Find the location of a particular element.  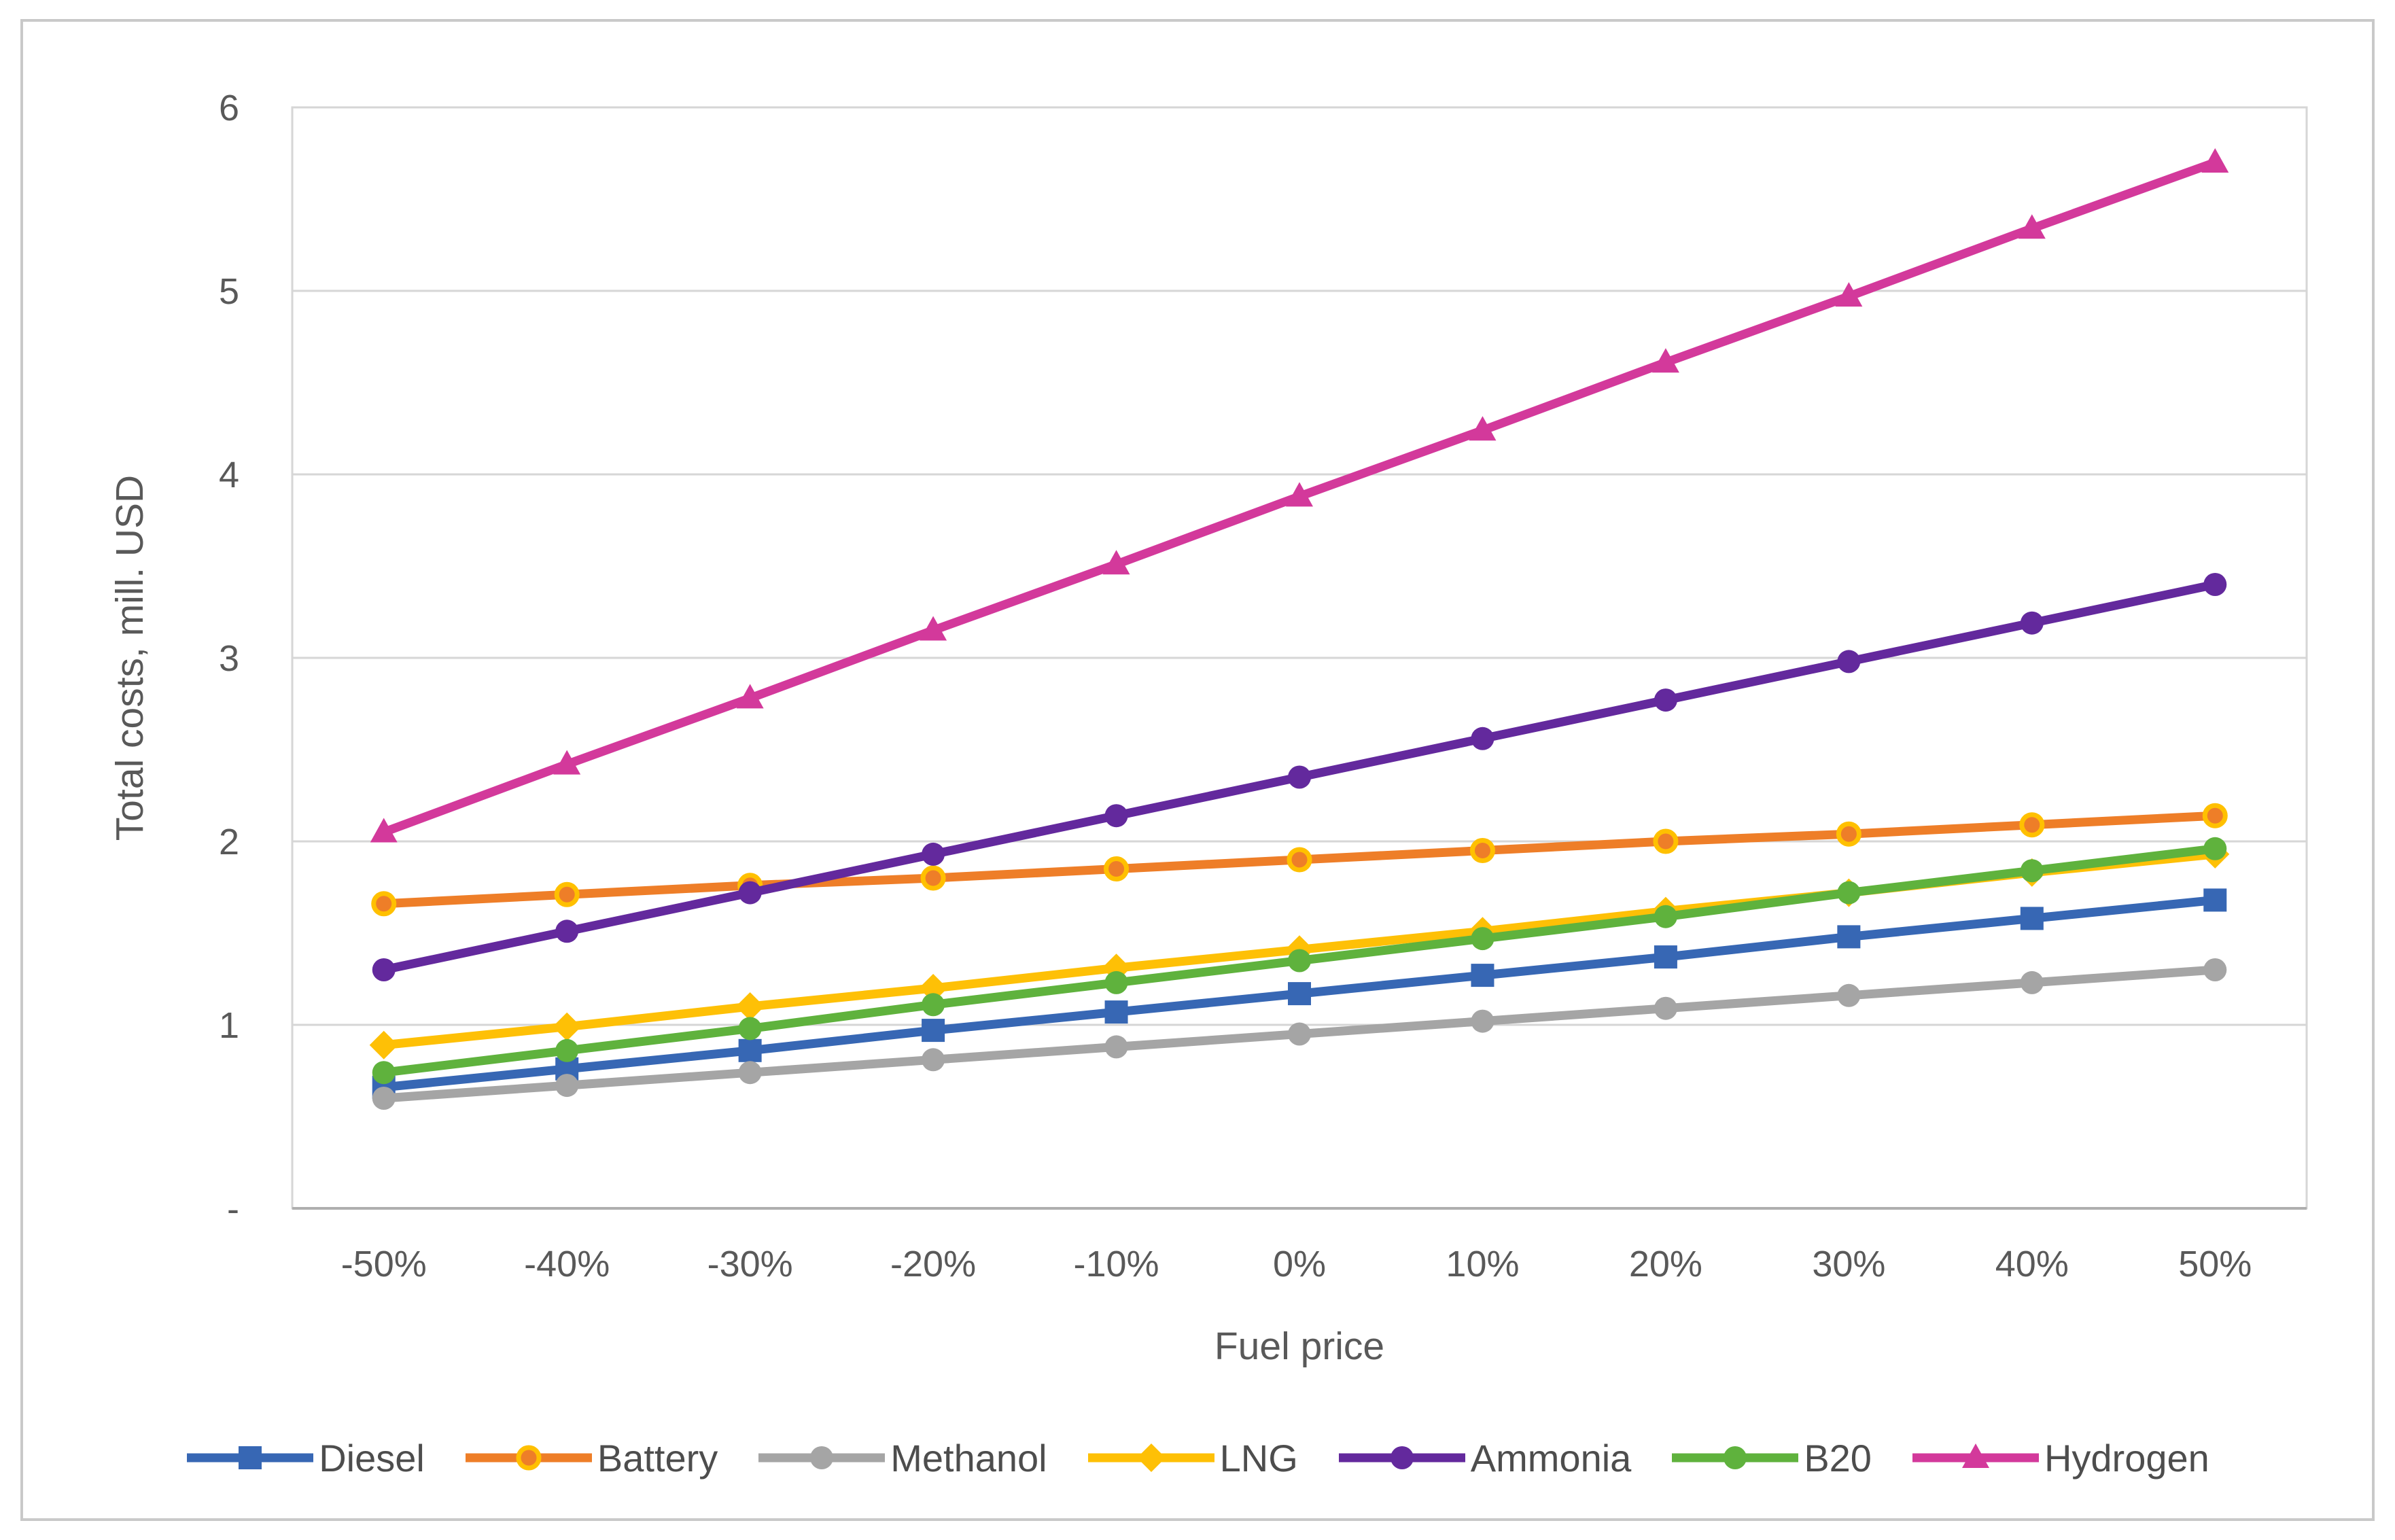

legend-label: Hydrogen is located at coordinates (2126, 1458).